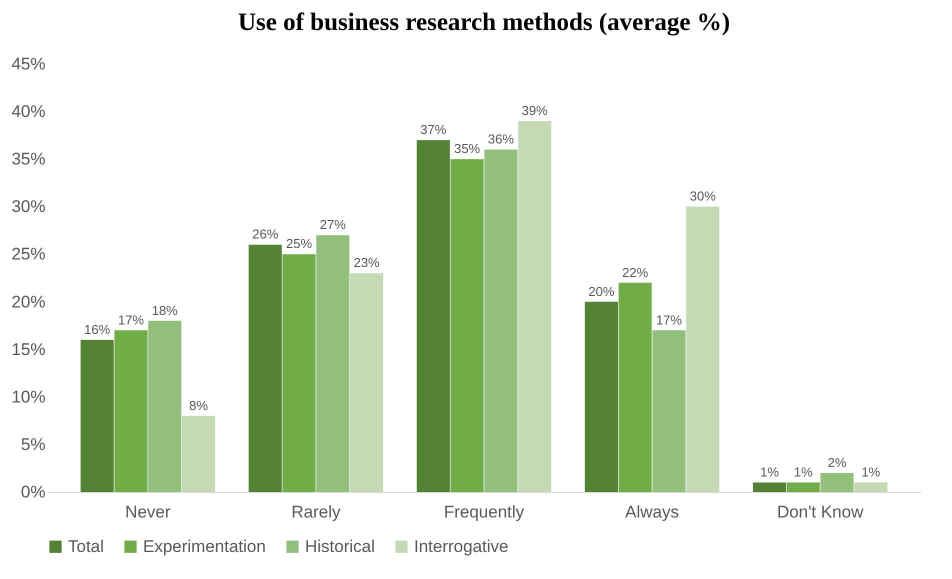  Describe the element at coordinates (820, 512) in the screenshot. I see `x-tick-label: Don't Know` at that location.